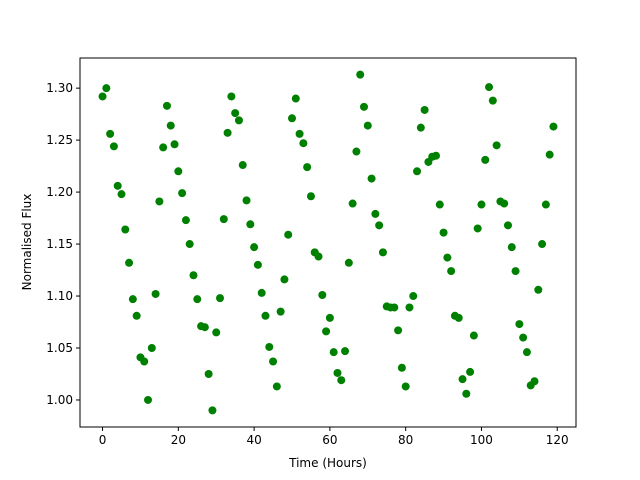  Describe the element at coordinates (481, 440) in the screenshot. I see `x-tick-label: 100` at that location.